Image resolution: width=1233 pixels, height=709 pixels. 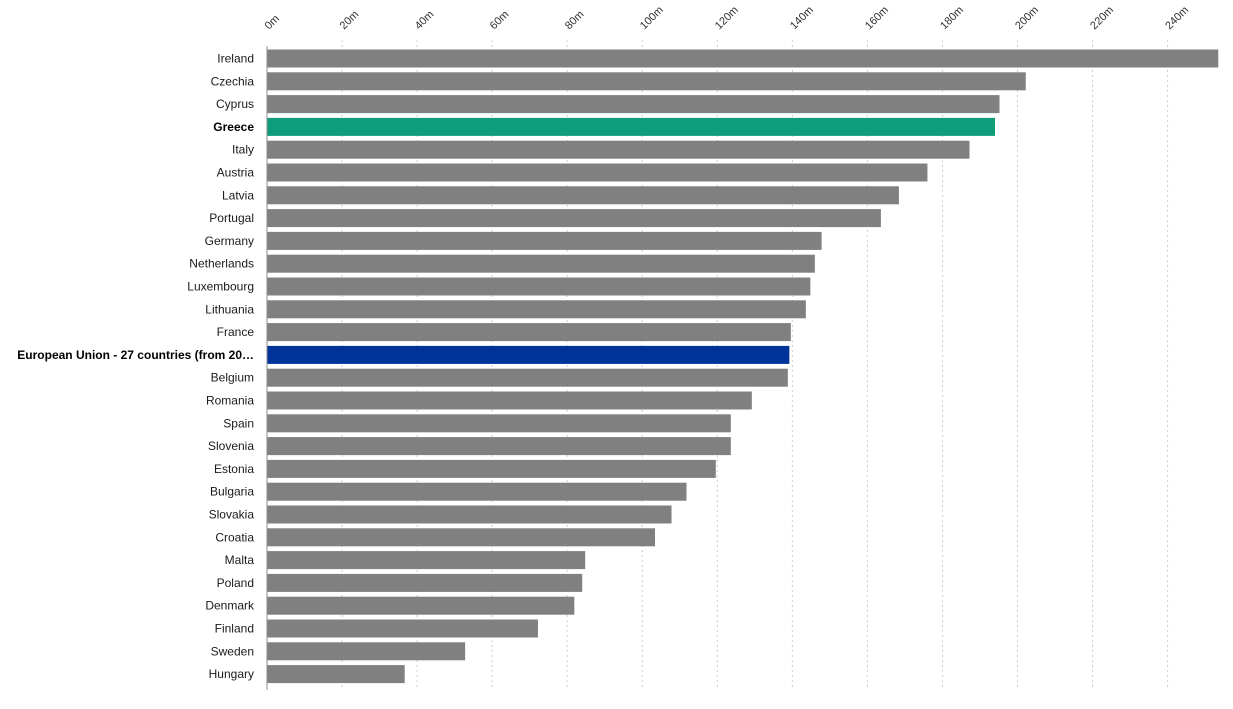 What do you see at coordinates (236, 332) in the screenshot?
I see `category-label: France` at bounding box center [236, 332].